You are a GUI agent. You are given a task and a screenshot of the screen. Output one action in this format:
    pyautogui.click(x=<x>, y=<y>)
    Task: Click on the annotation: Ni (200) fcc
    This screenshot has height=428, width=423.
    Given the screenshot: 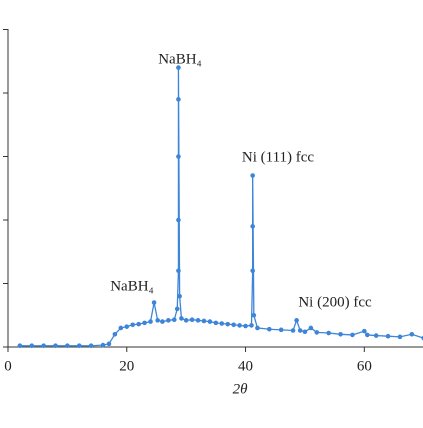 What is the action you would take?
    pyautogui.click(x=335, y=302)
    